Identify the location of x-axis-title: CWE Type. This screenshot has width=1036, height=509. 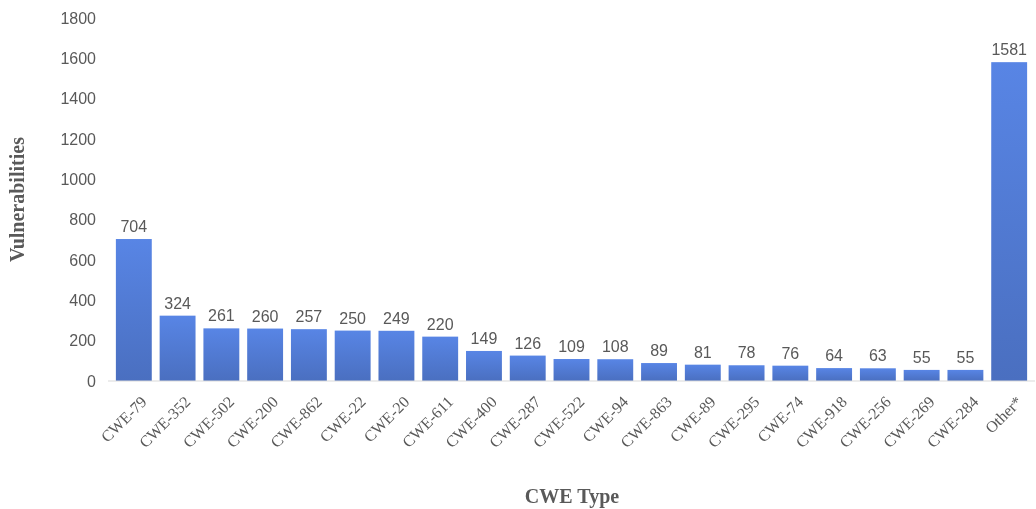
(572, 496).